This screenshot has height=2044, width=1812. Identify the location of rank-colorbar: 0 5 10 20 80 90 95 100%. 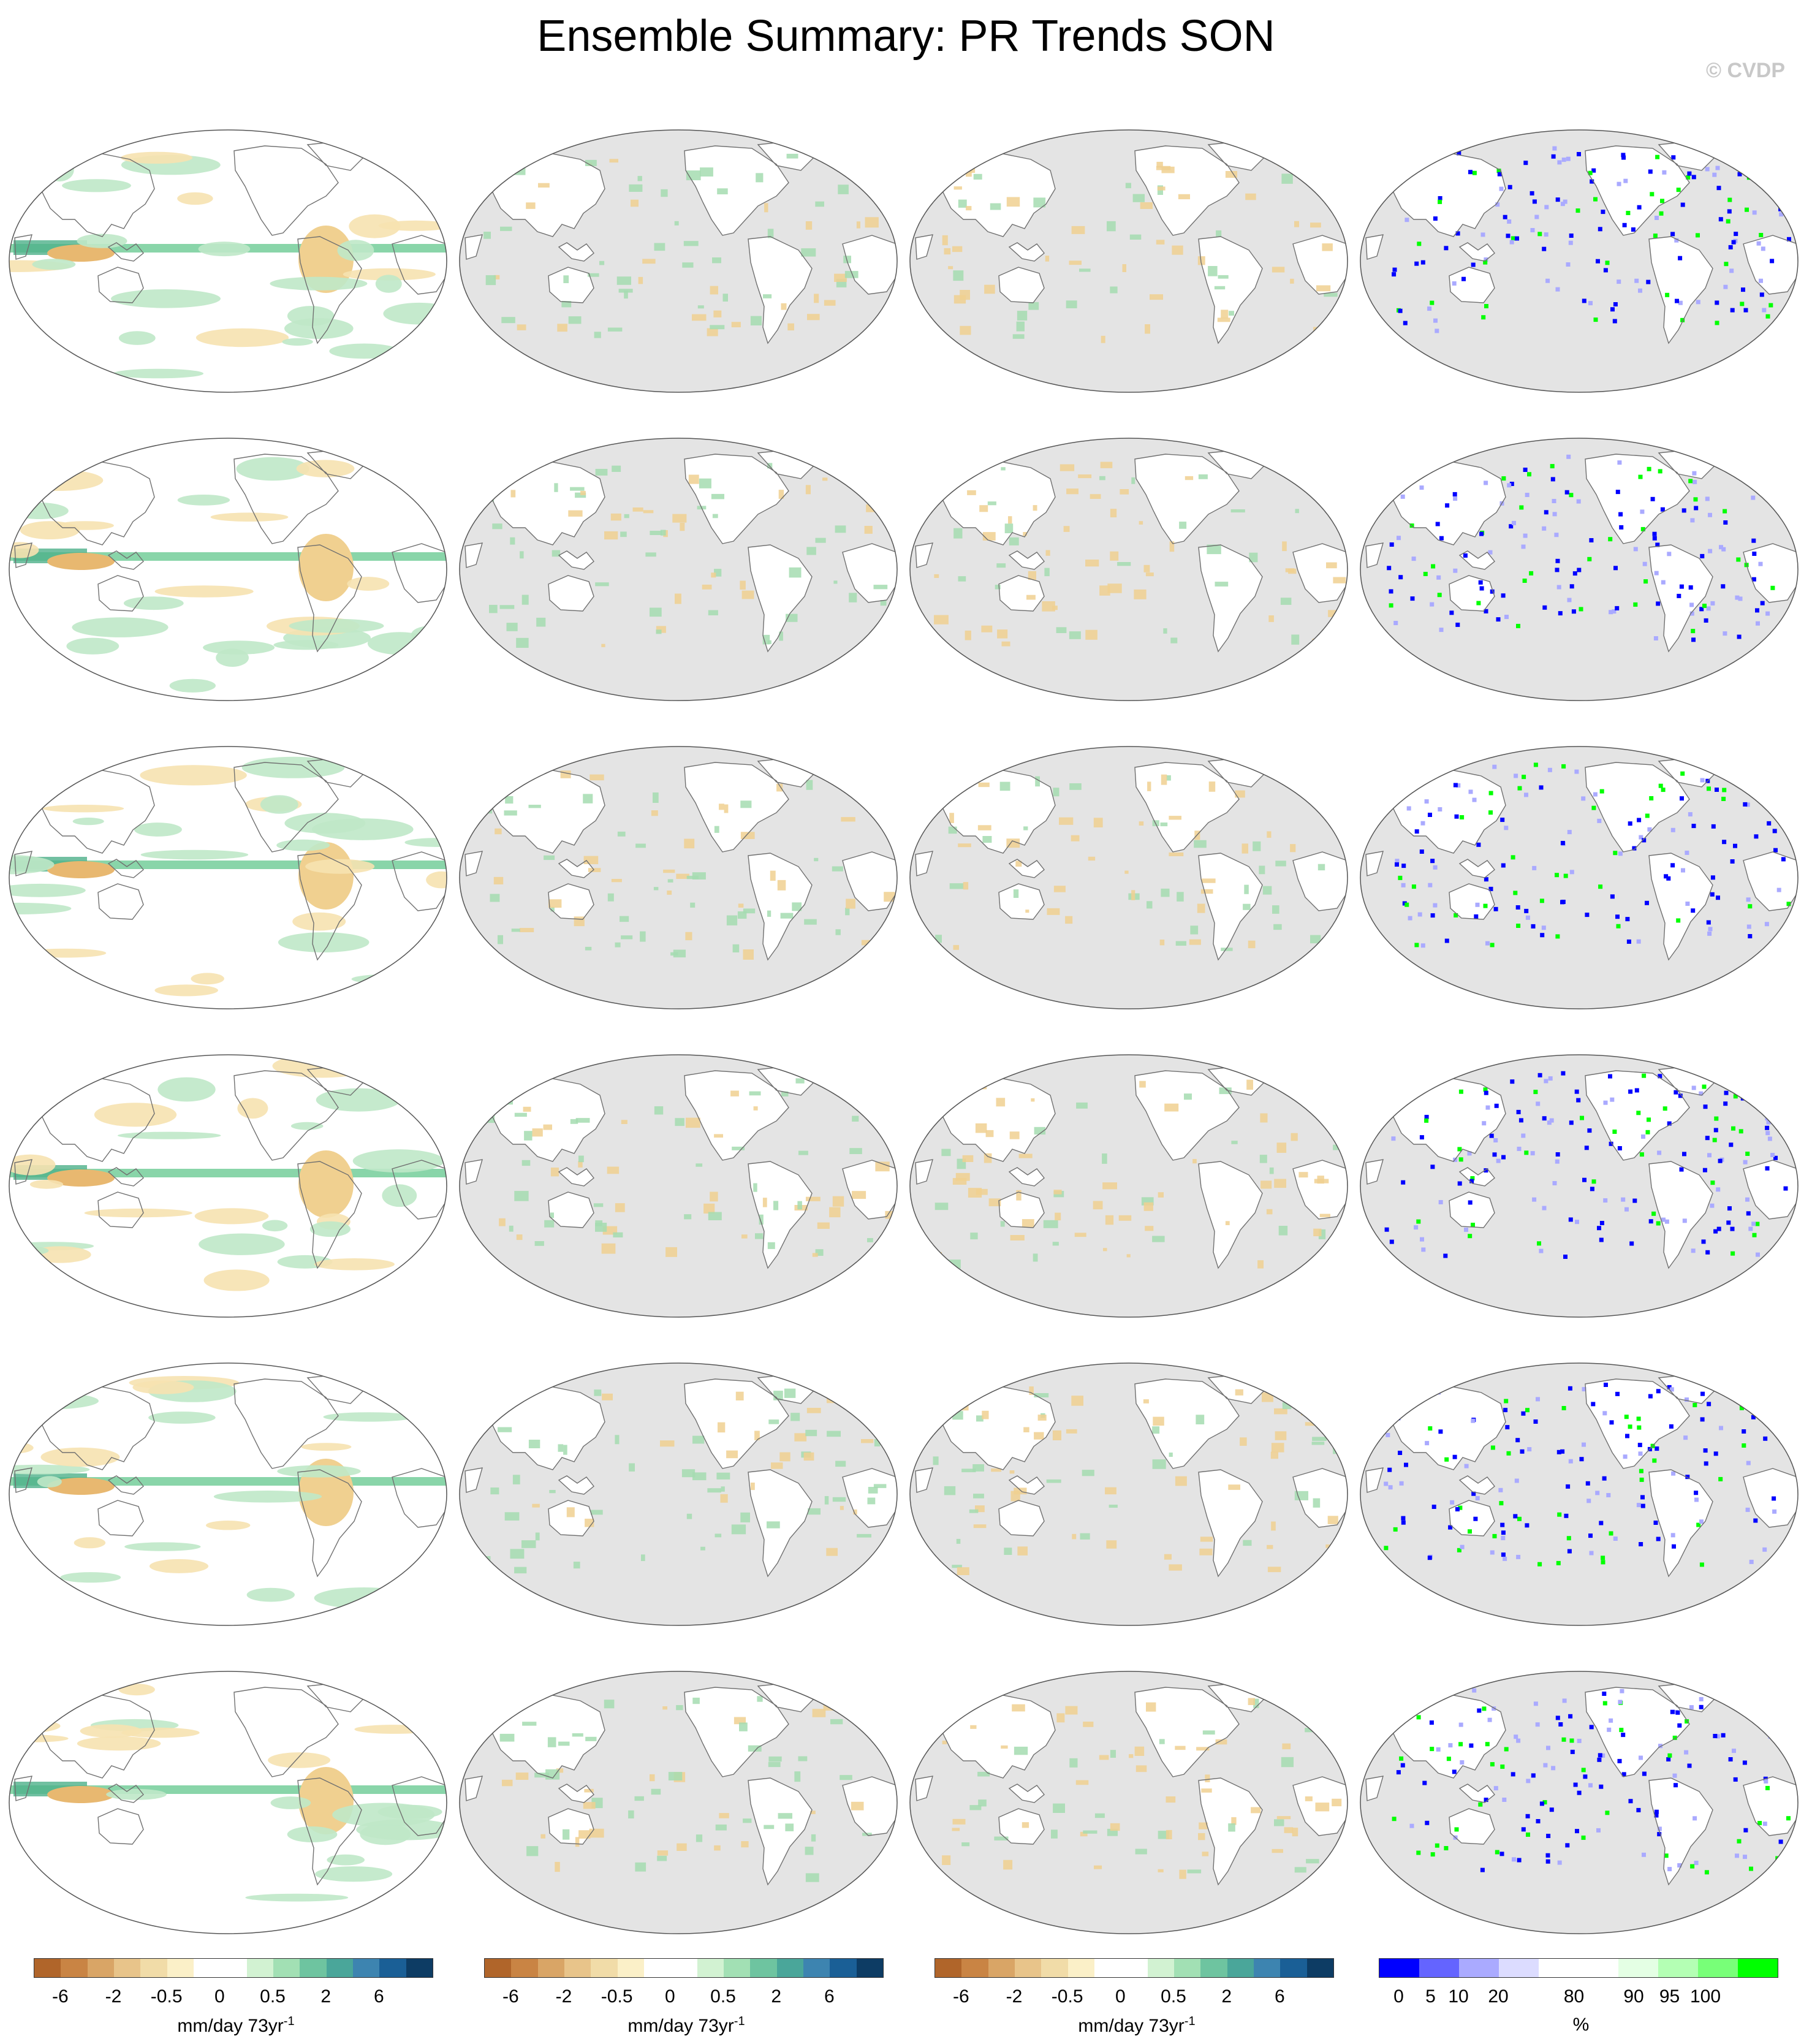
(1581, 2001).